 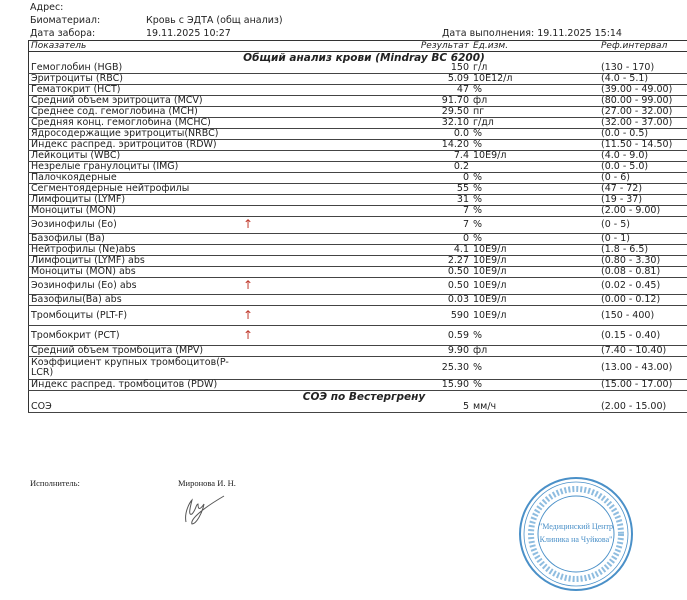 I want to click on table-row: СОЭ 5 мм/ч (2.00 - 15.00), so click(x=357, y=407).